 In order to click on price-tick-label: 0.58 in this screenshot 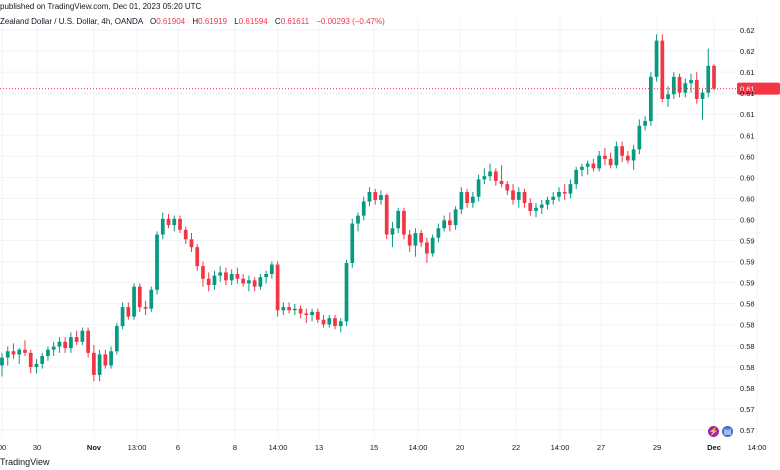, I will do `click(747, 346)`.